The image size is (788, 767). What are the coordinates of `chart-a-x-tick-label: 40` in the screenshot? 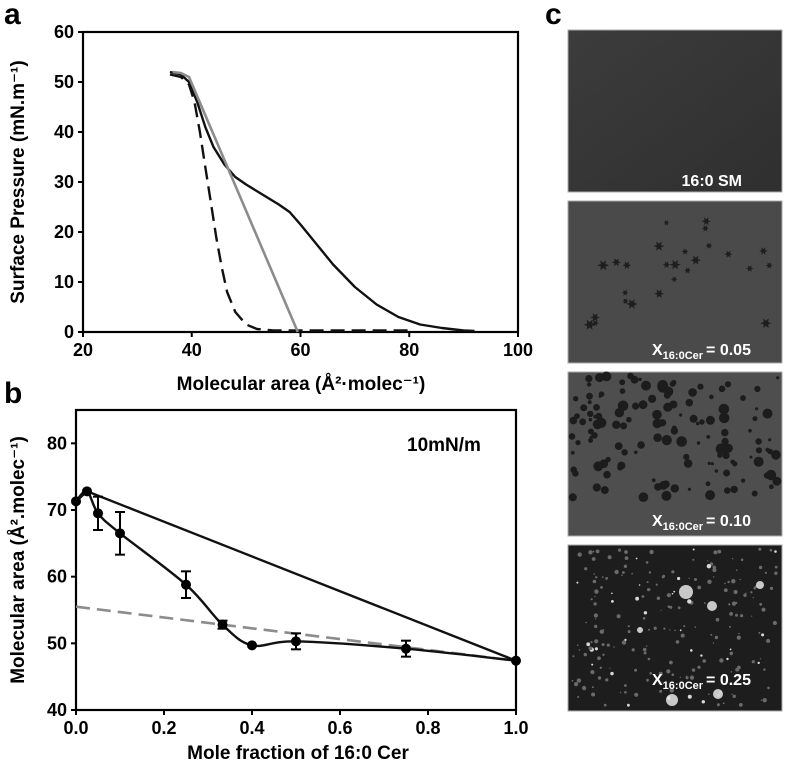 It's located at (192, 350).